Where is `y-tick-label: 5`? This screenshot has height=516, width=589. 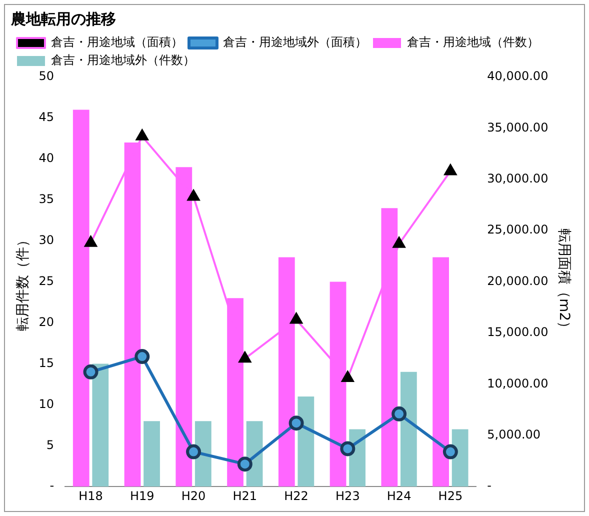 y-tick-label: 5 is located at coordinates (50, 445).